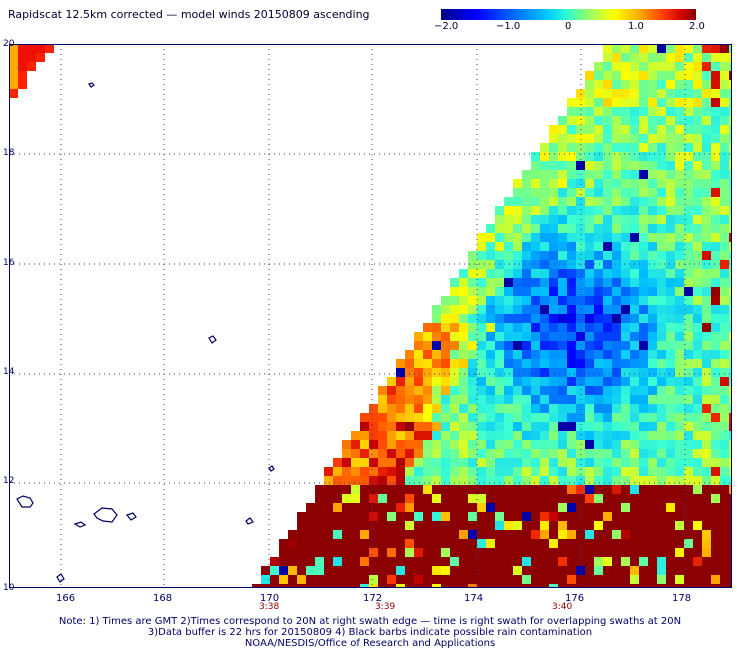 The height and width of the screenshot is (650, 740). What do you see at coordinates (508, 26) in the screenshot?
I see `colorbar-label-neg1: −1.0` at bounding box center [508, 26].